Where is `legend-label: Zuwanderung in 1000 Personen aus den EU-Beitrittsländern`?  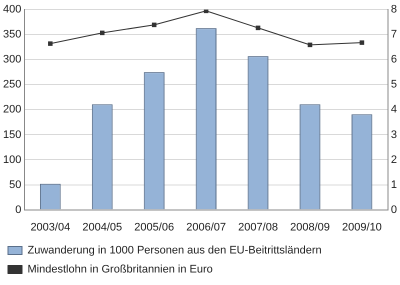 legend-label: Zuwanderung in 1000 Personen aus den EU-Beitrittsländern is located at coordinates (175, 250).